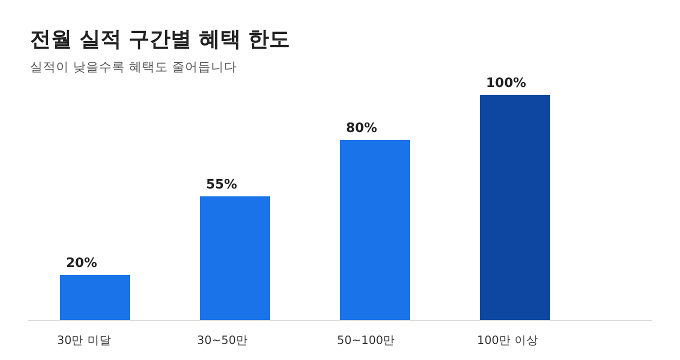  I want to click on data-label: 100%, so click(506, 83).